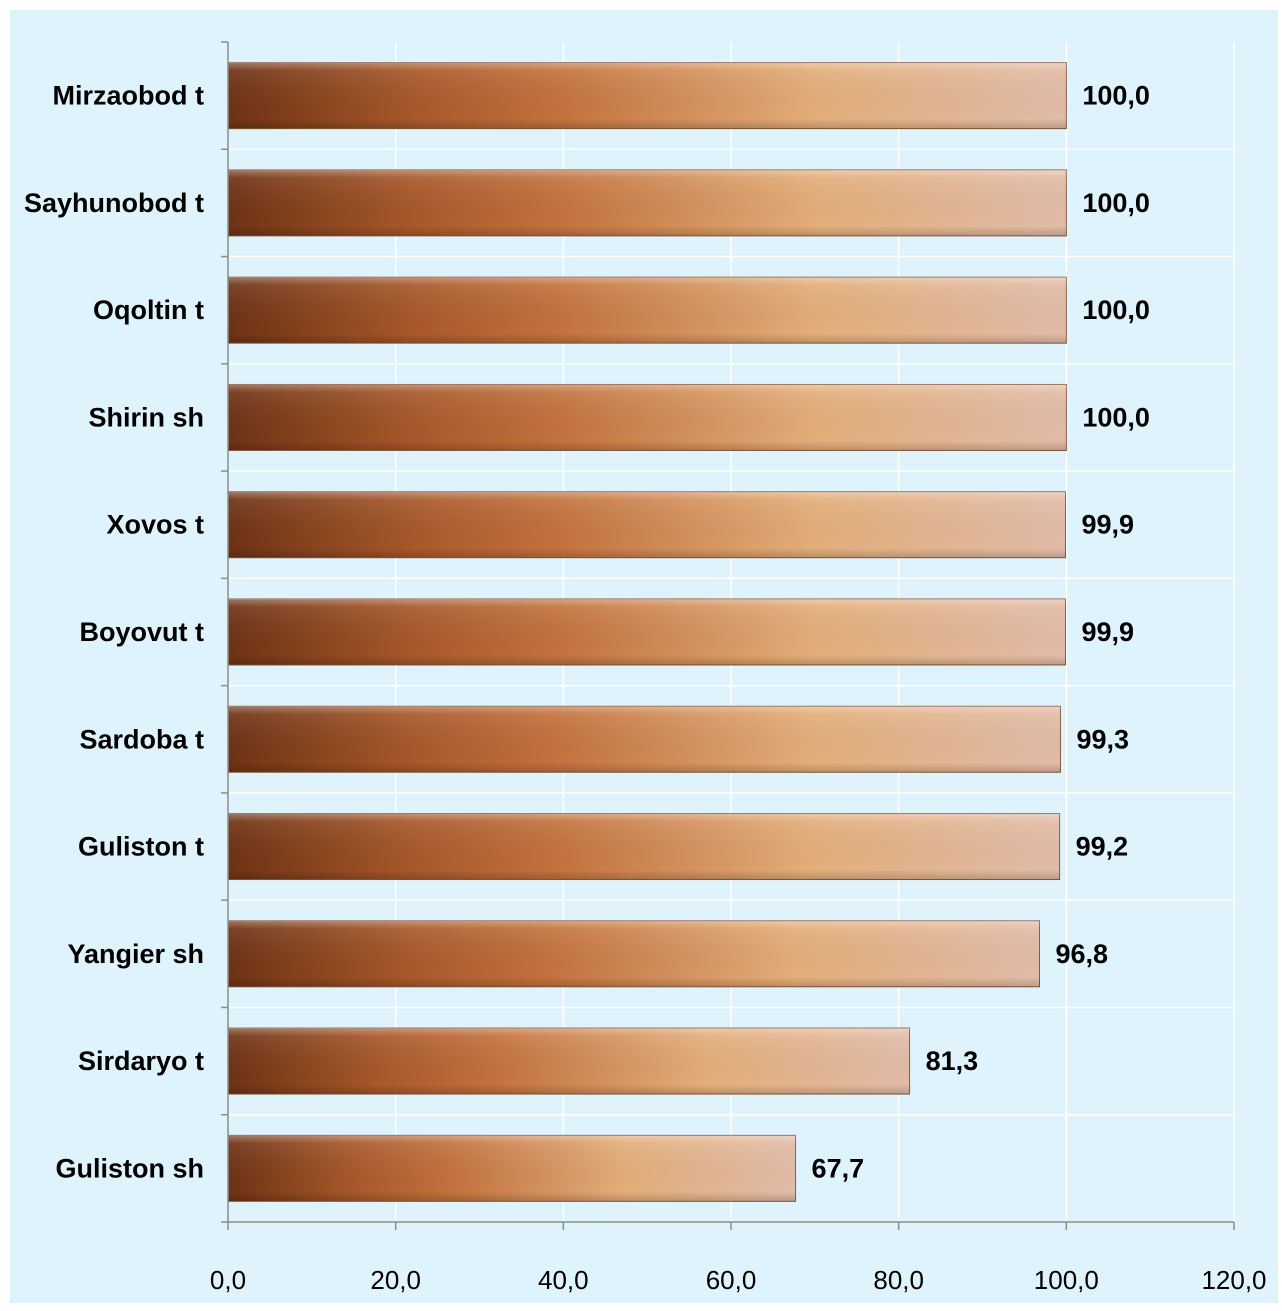 Image resolution: width=1282 pixels, height=1311 pixels. Describe the element at coordinates (141, 739) in the screenshot. I see `category-label: Sardoba t` at that location.